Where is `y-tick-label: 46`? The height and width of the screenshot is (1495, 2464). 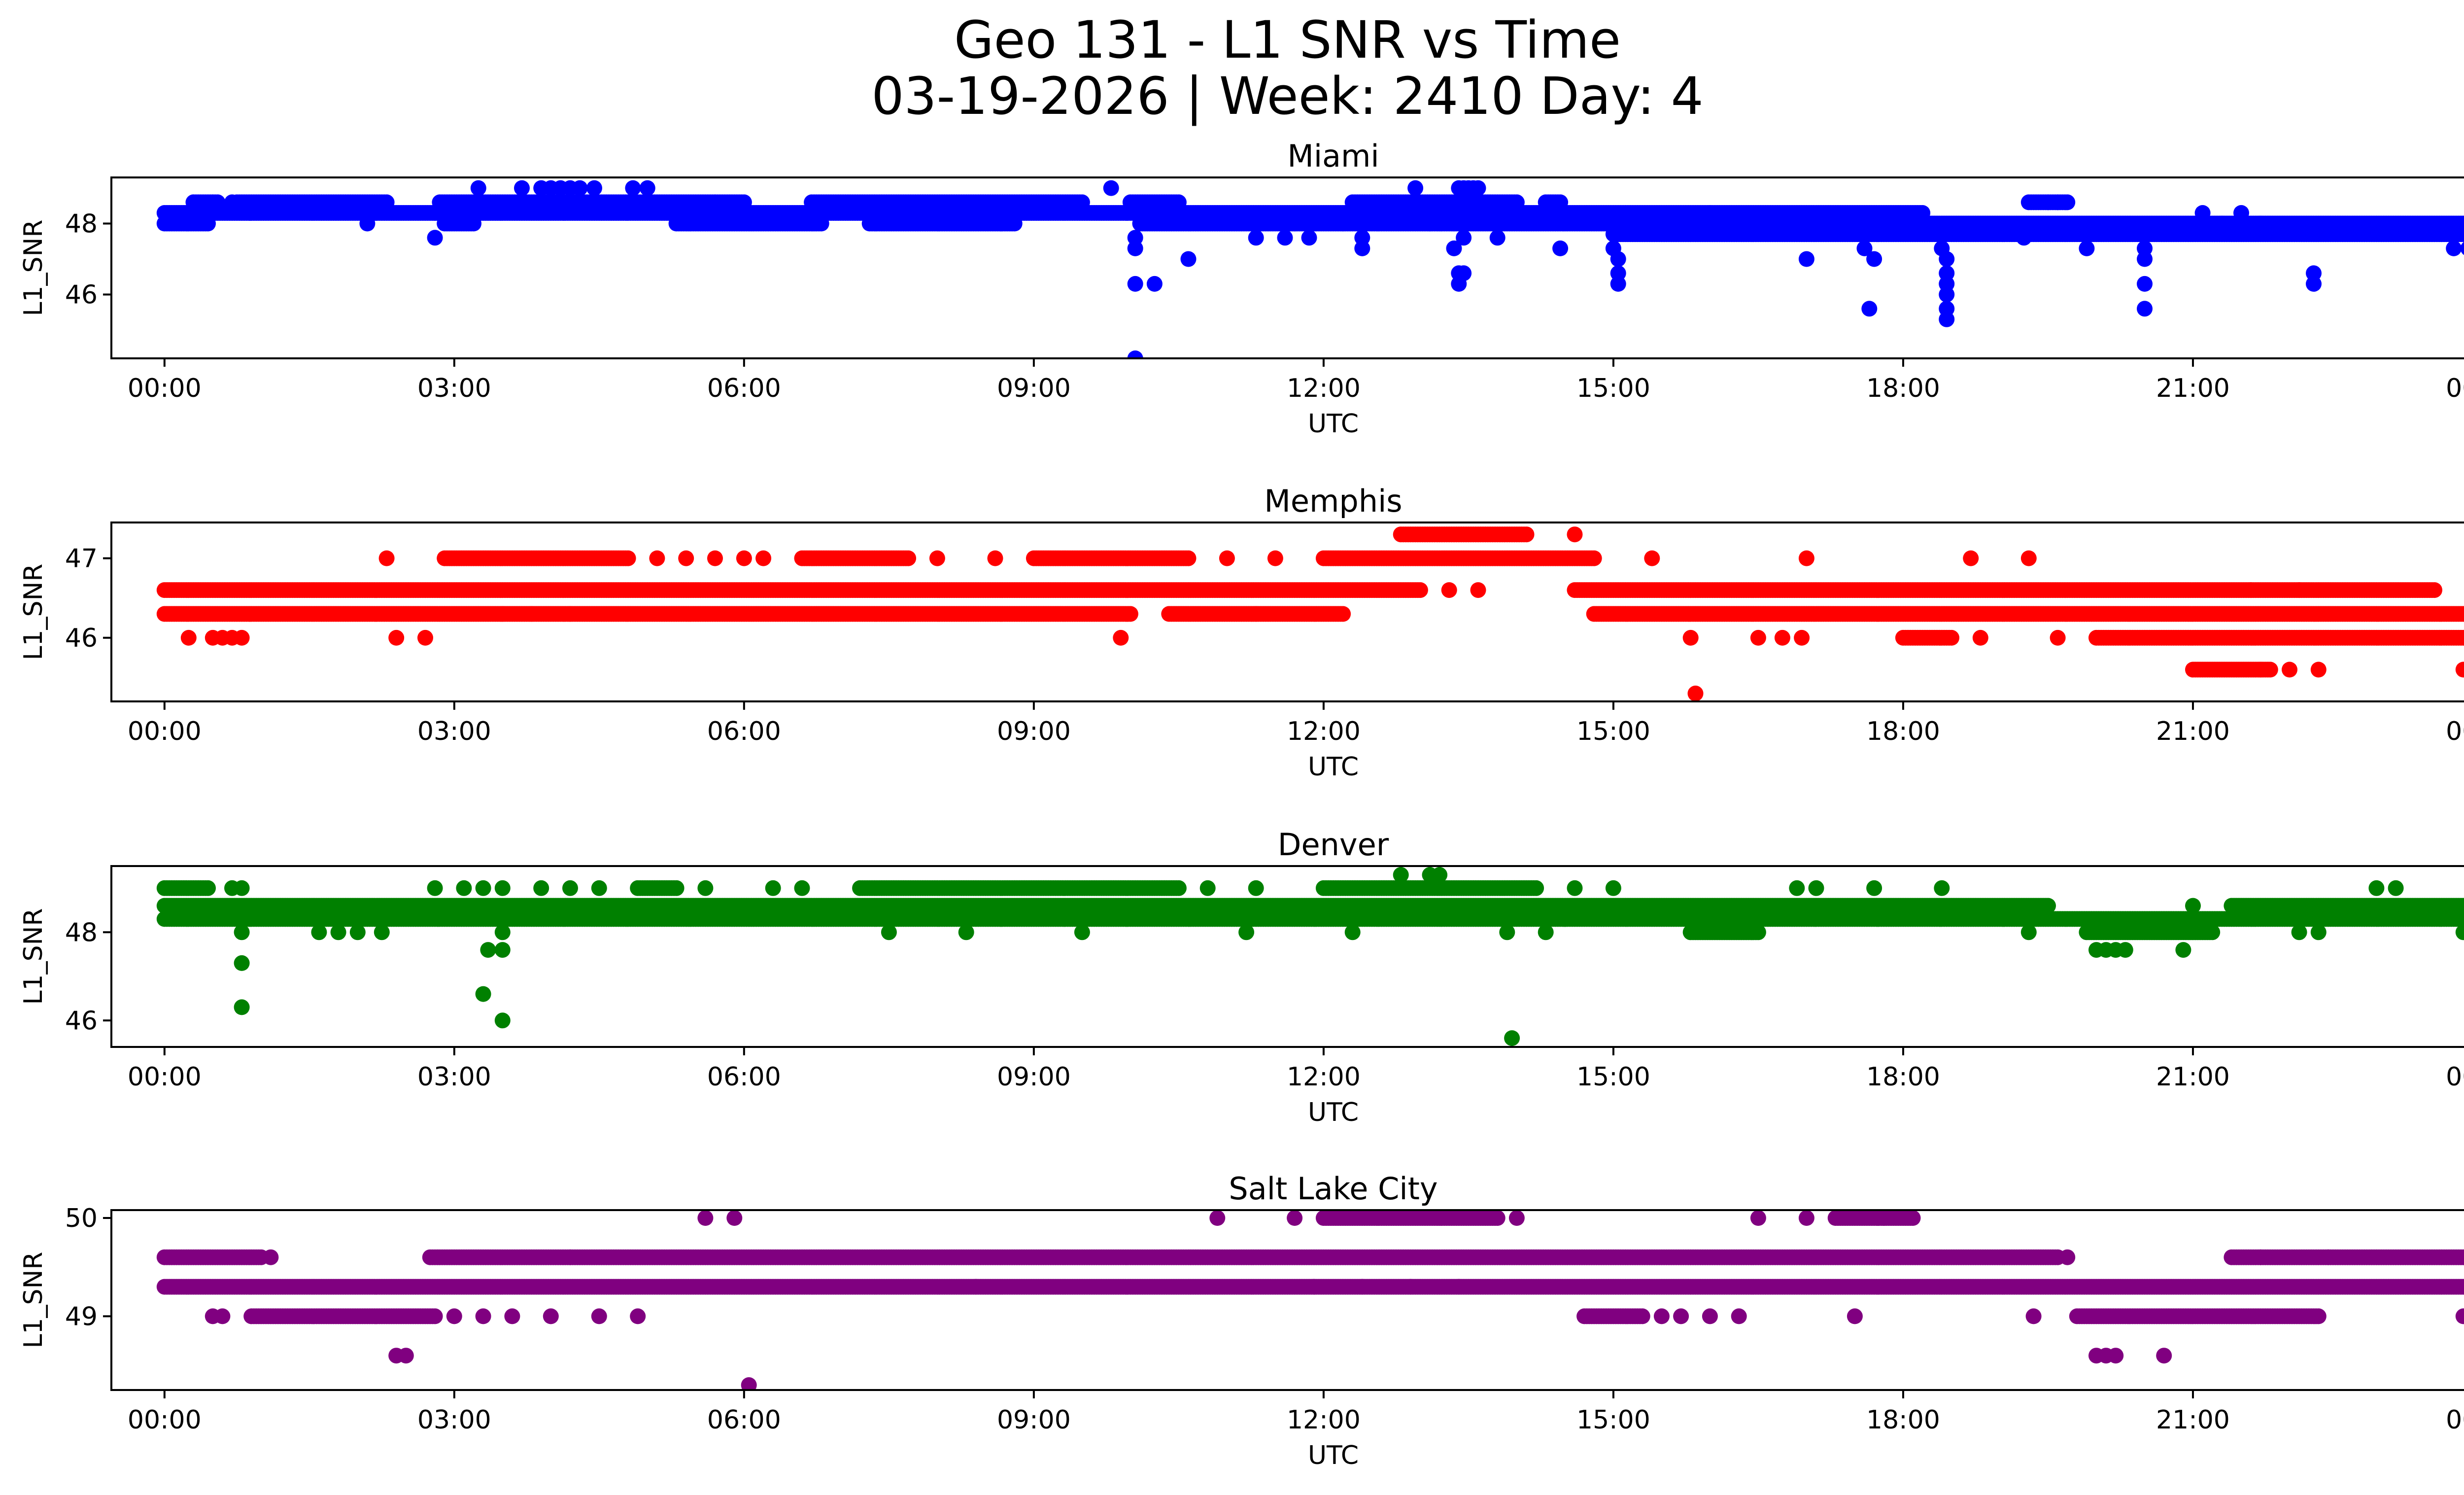 y-tick-label: 46 is located at coordinates (81, 295).